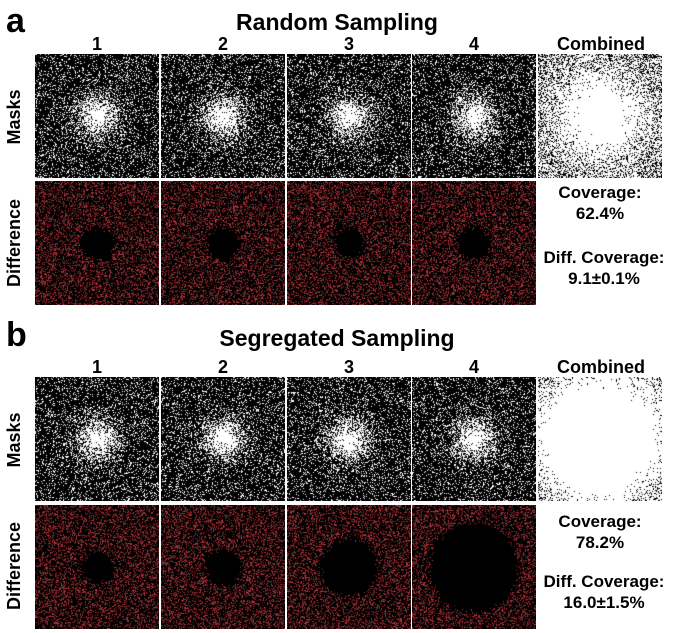 Image resolution: width=674 pixels, height=633 pixels. Describe the element at coordinates (222, 367) in the screenshot. I see `panel-b-col-2-label: 2` at that location.